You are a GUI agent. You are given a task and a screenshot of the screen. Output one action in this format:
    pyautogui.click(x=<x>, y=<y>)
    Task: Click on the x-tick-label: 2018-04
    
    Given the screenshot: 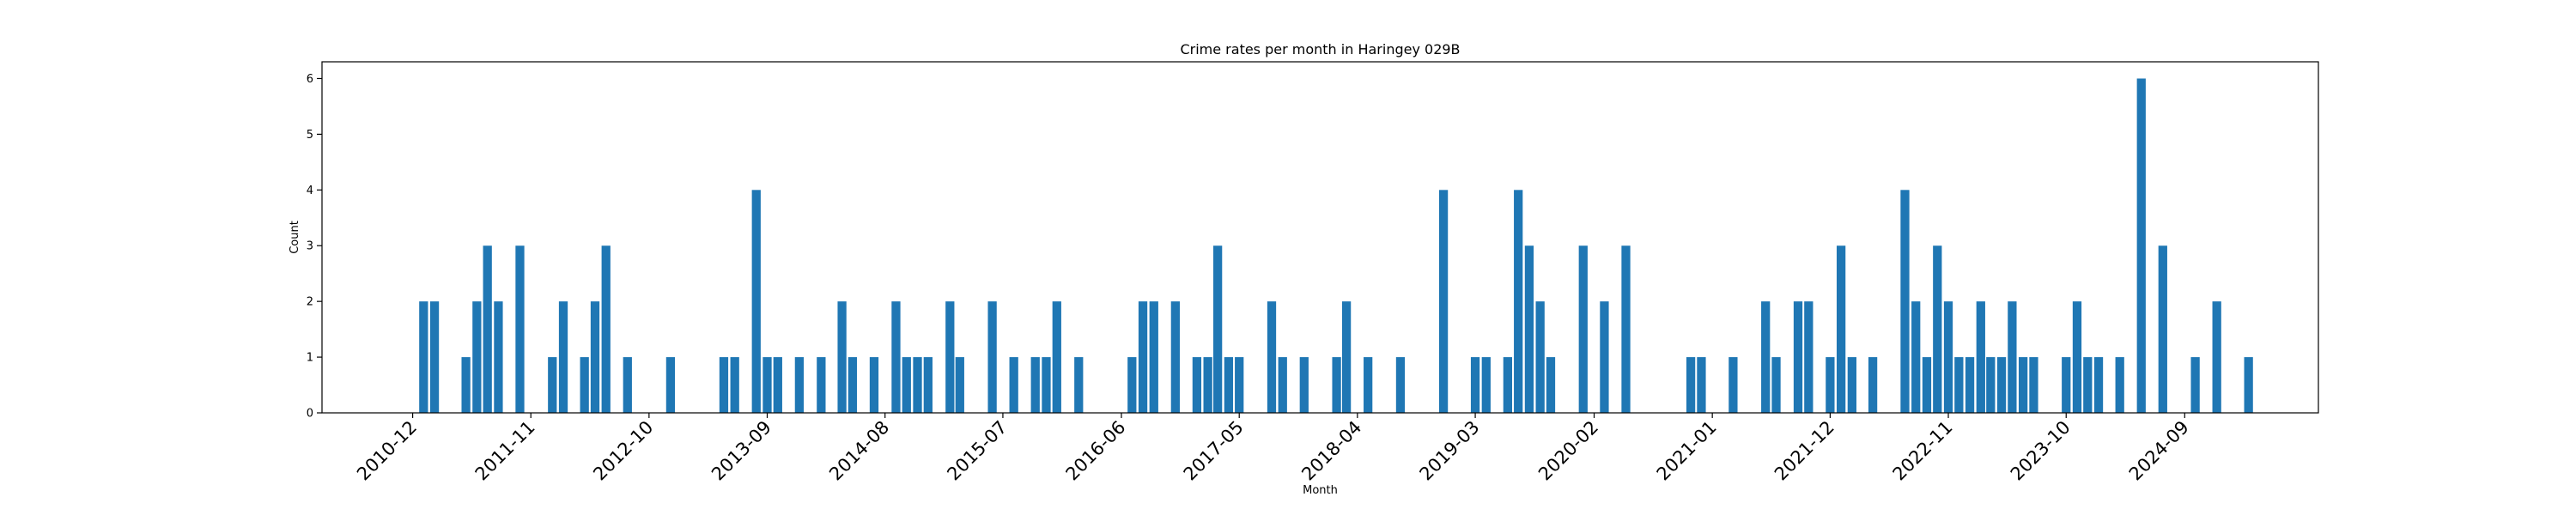 What is the action you would take?
    pyautogui.click(x=1331, y=451)
    